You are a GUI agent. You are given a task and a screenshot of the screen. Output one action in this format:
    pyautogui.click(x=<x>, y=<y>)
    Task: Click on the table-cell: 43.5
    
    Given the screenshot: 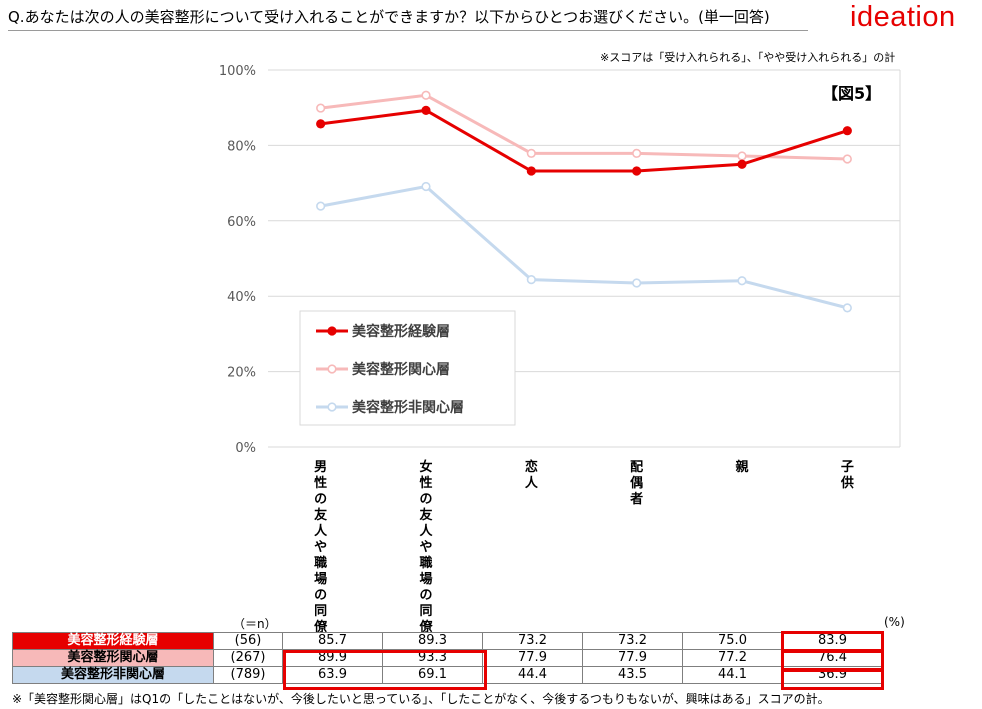 What is the action you would take?
    pyautogui.click(x=632, y=675)
    